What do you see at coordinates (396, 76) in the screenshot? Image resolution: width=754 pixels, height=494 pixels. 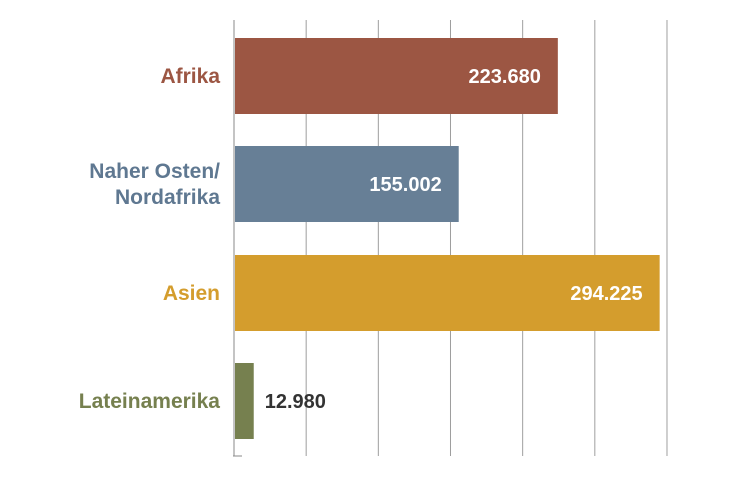 I see `bar-afrika` at bounding box center [396, 76].